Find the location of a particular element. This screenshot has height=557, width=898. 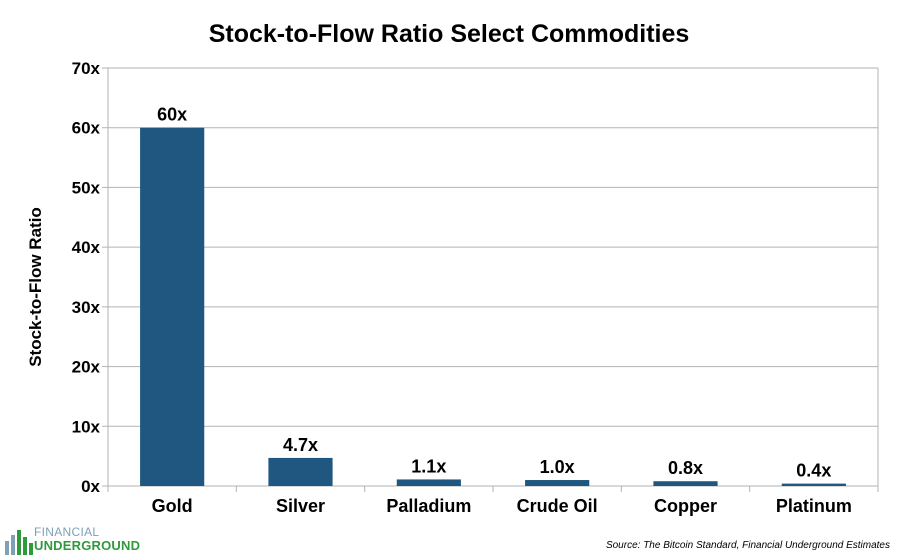

category-label: Copper is located at coordinates (685, 506).